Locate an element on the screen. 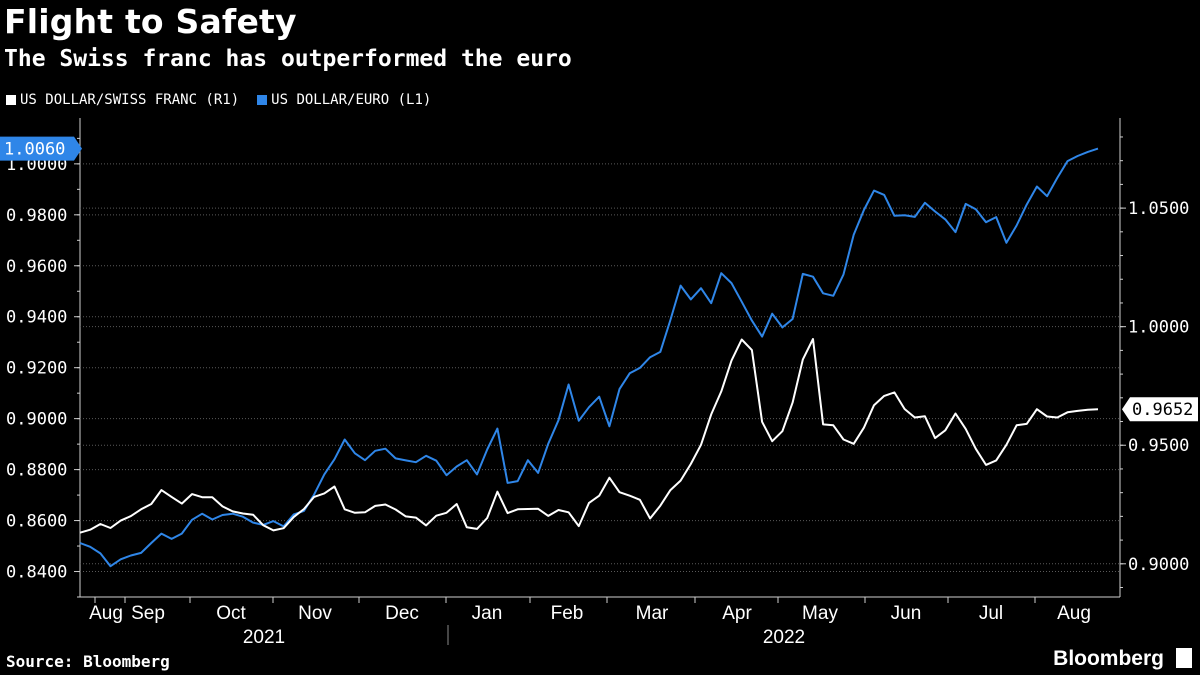 The image size is (1200, 675). x-tick-label: Apr is located at coordinates (737, 613).